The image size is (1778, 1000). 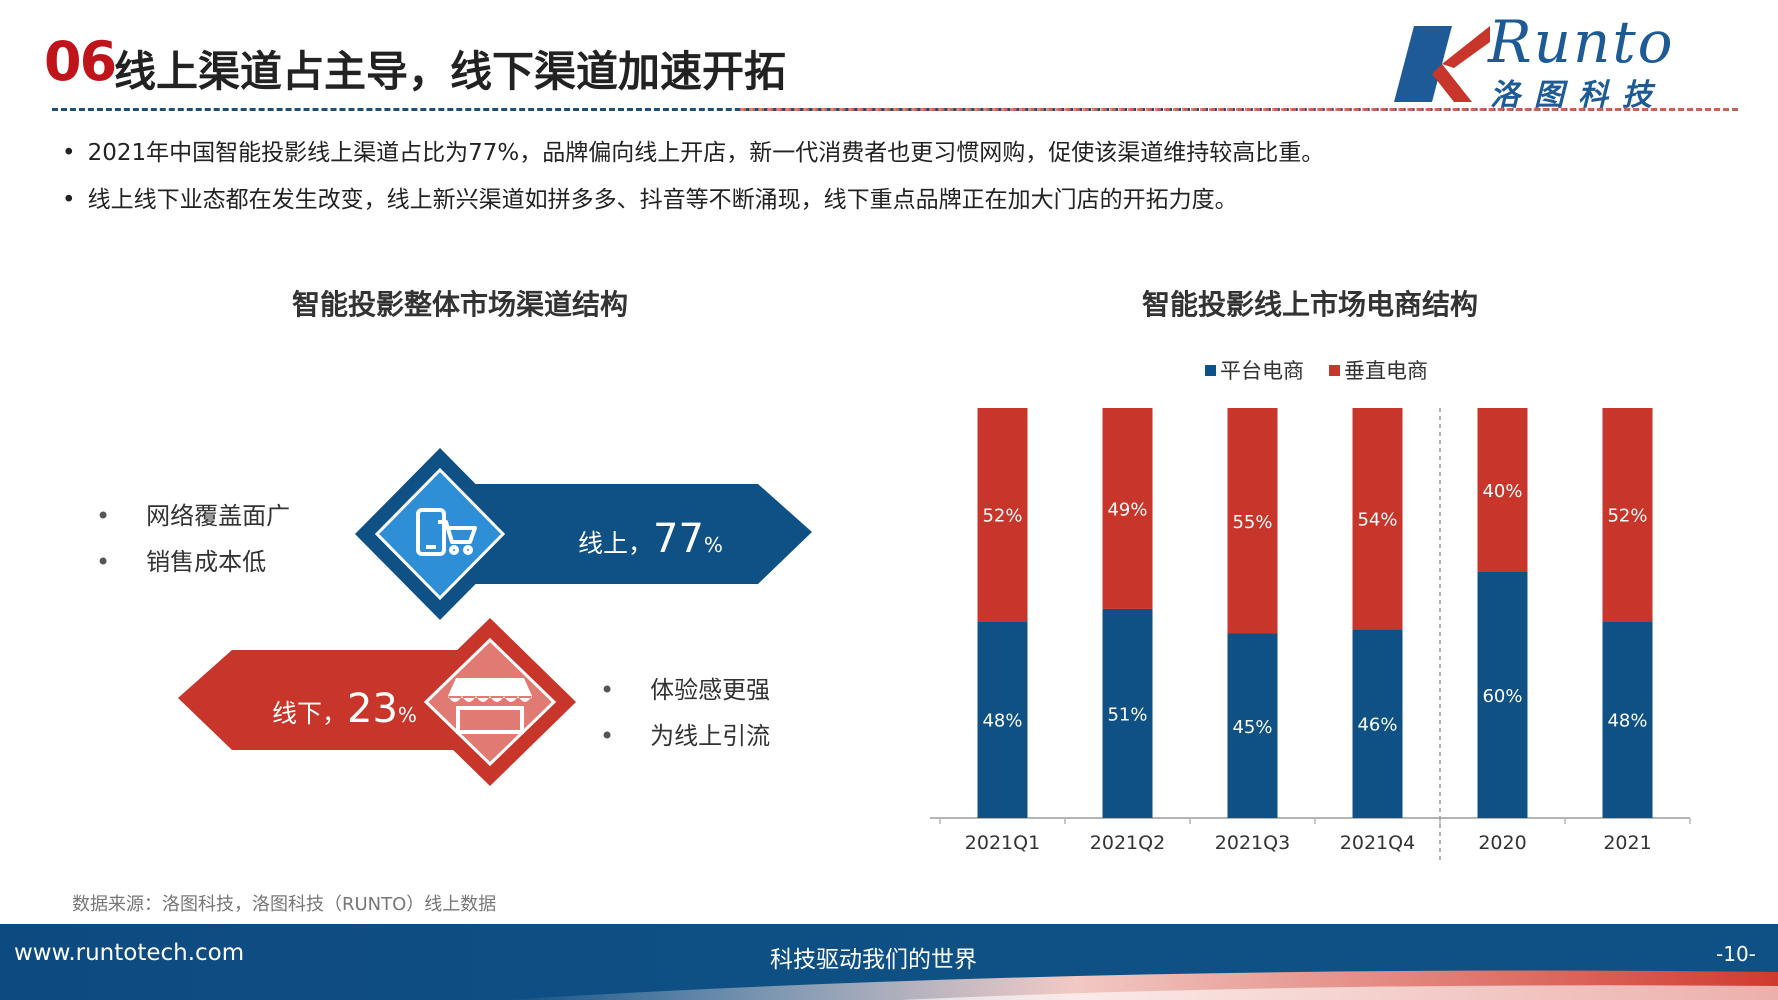 I want to click on x-tick-label: 2021Q4, so click(x=1377, y=843).